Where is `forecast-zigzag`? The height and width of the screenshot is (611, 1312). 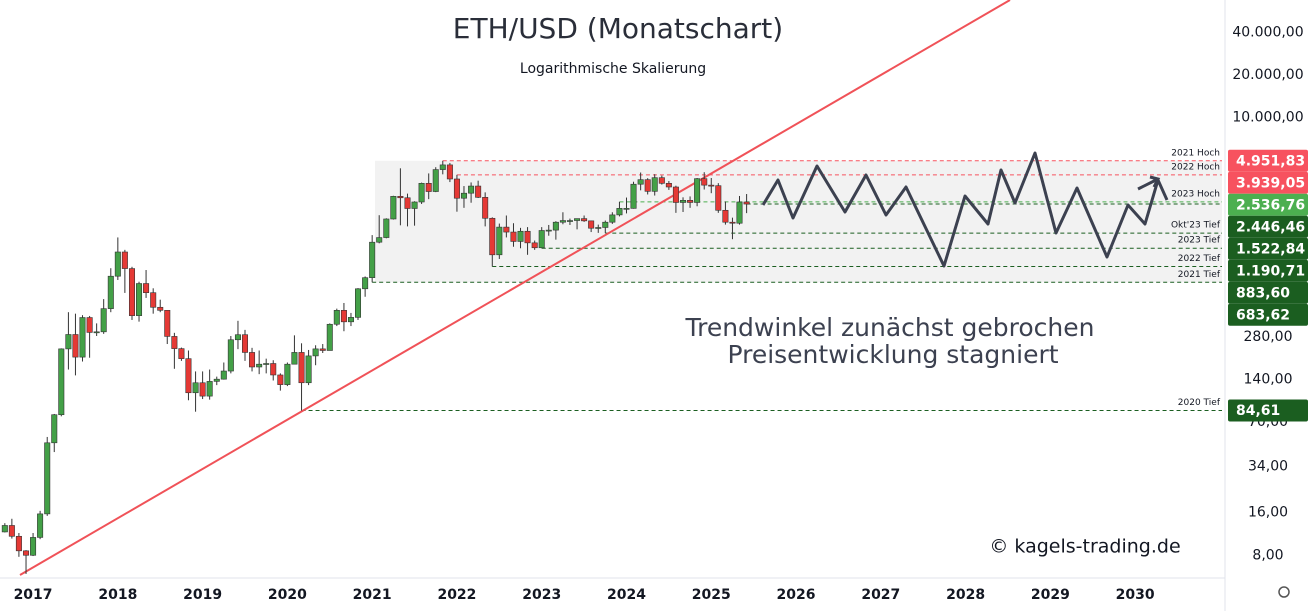
forecast-zigzag is located at coordinates (965, 209).